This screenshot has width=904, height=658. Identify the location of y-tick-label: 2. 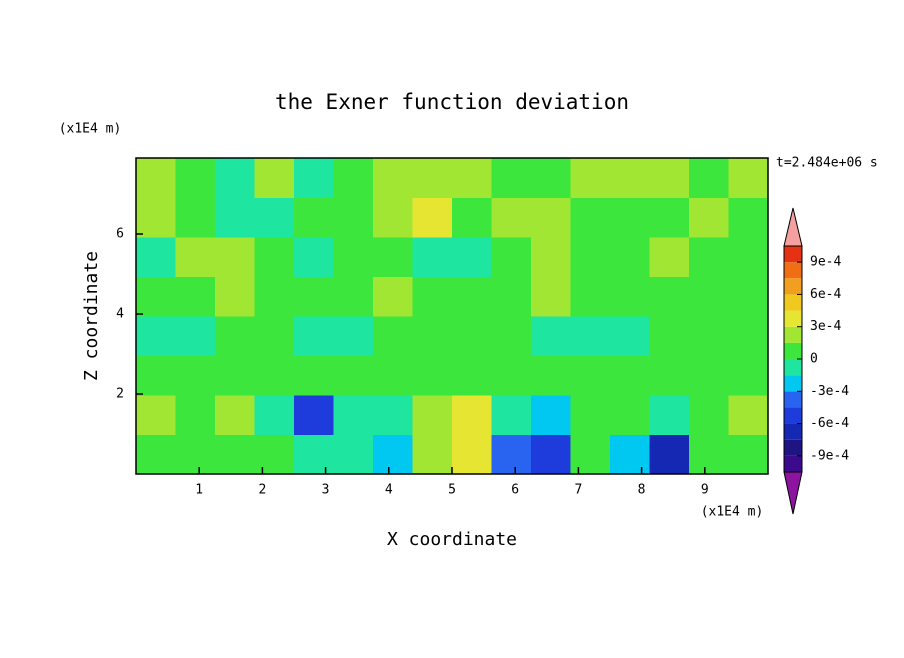
(120, 394).